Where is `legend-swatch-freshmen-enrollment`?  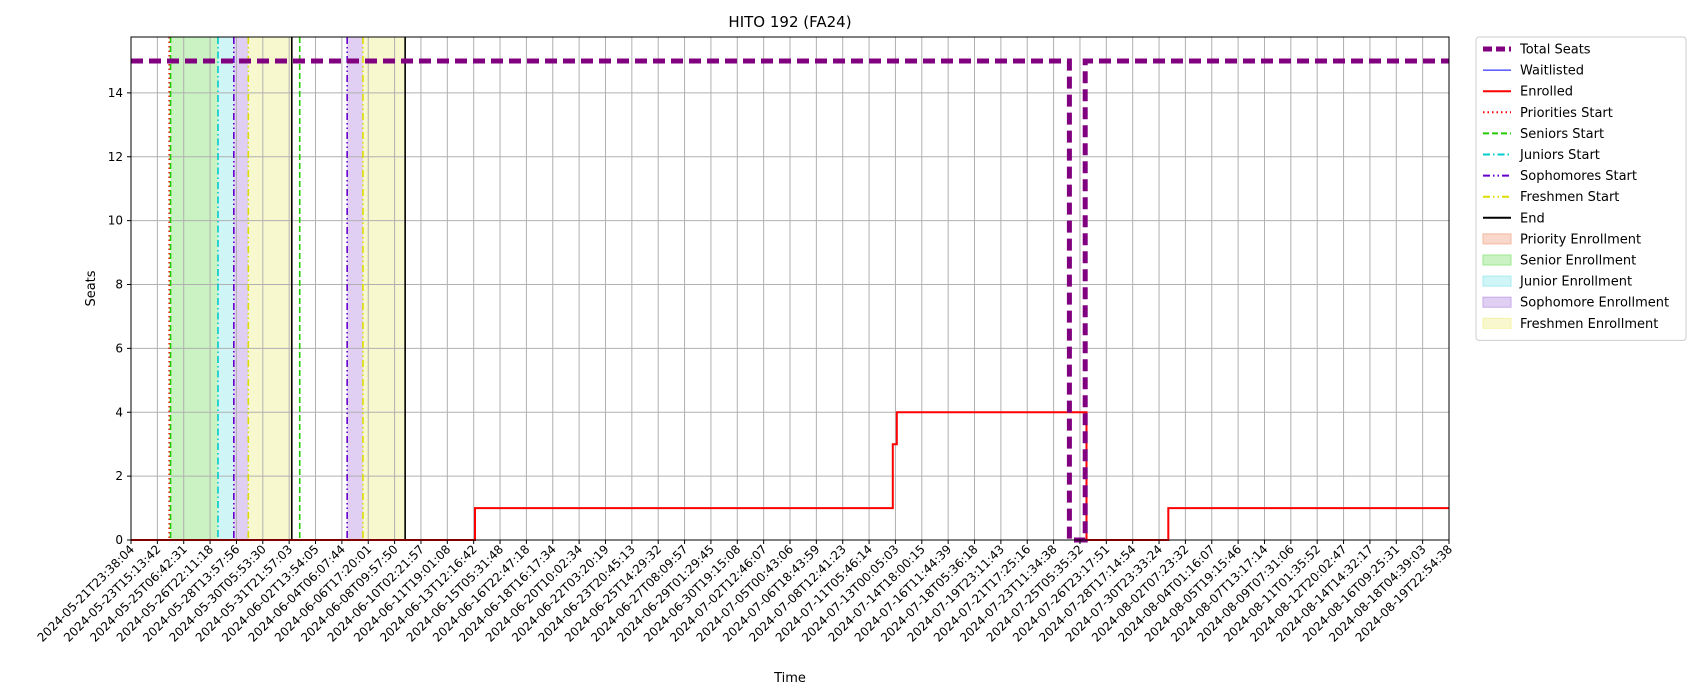
legend-swatch-freshmen-enrollment is located at coordinates (1497, 323).